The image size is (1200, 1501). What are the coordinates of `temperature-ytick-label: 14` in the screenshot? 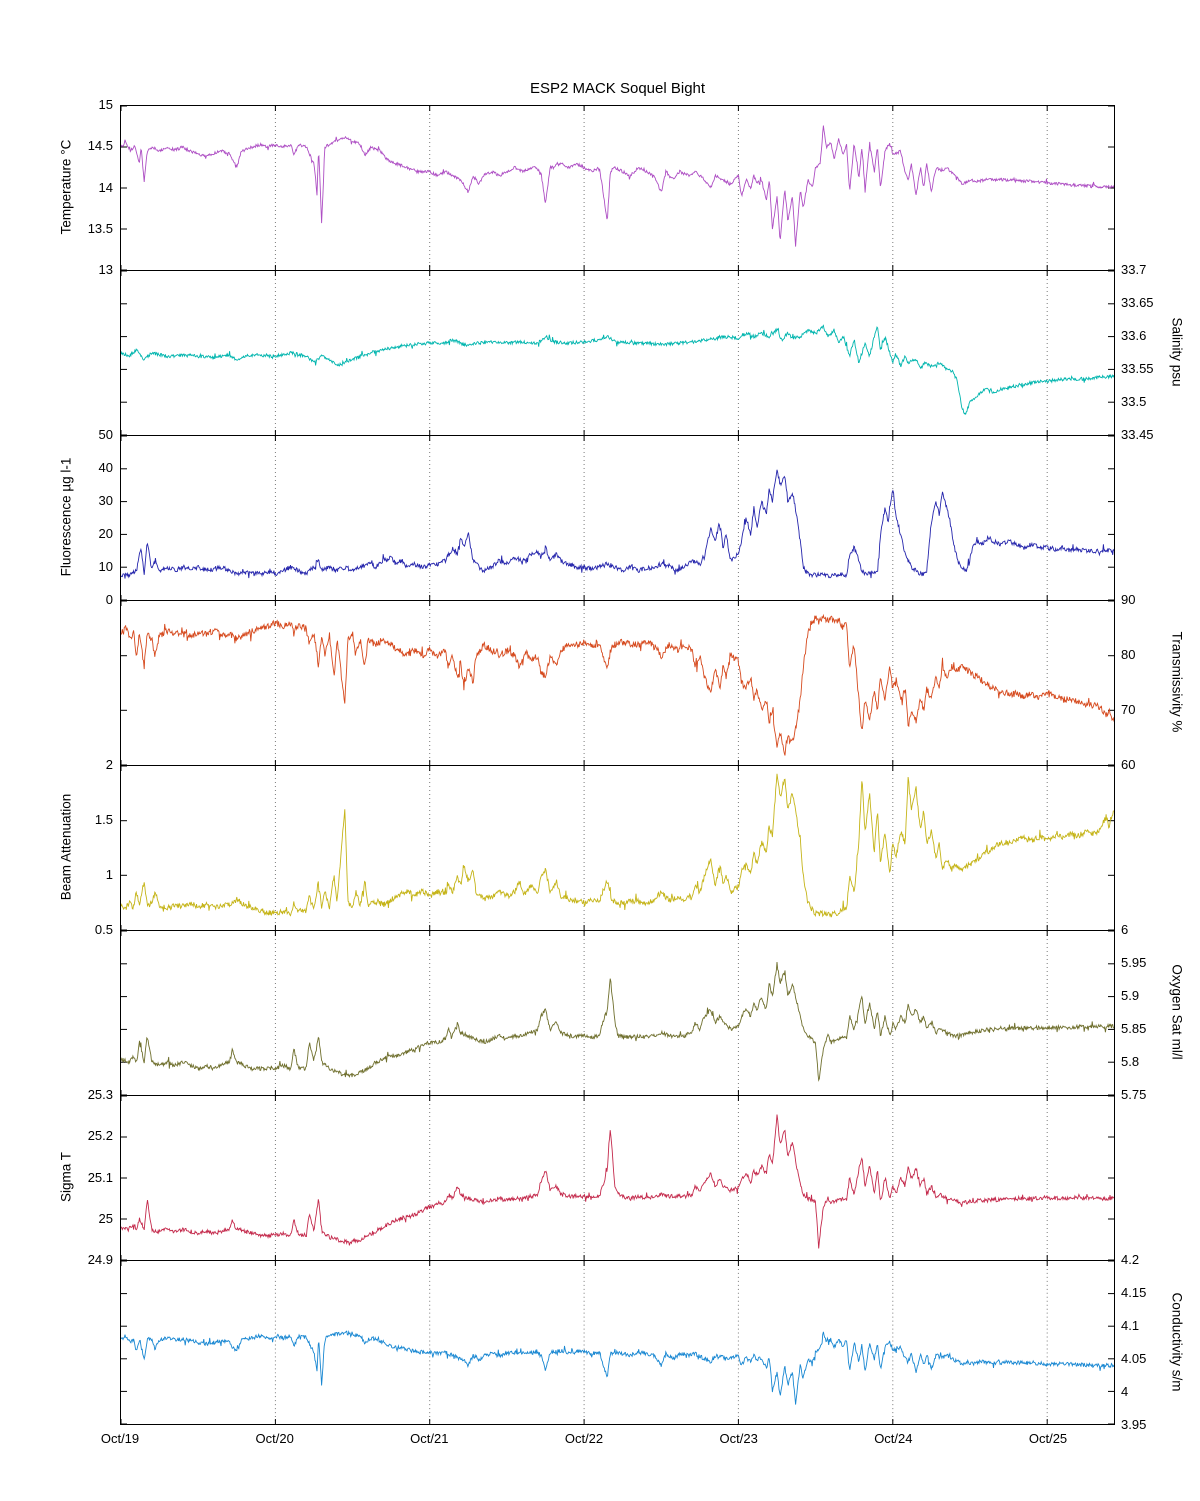 It's located at (105, 187).